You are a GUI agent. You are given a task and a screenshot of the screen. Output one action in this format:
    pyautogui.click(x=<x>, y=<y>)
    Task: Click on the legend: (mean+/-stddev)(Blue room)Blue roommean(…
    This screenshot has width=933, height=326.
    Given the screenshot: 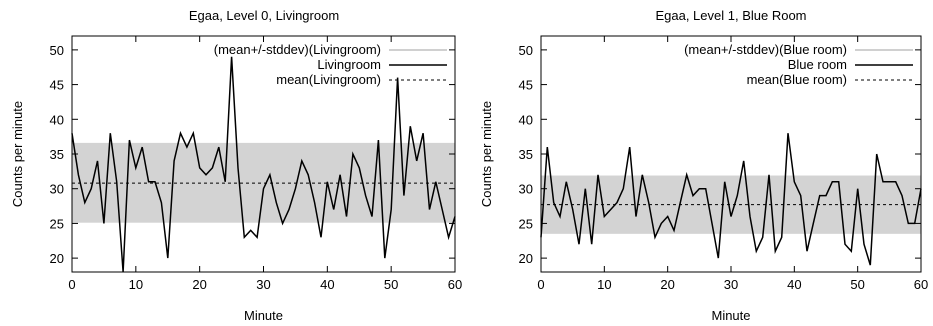 What is the action you would take?
    pyautogui.click(x=798, y=64)
    